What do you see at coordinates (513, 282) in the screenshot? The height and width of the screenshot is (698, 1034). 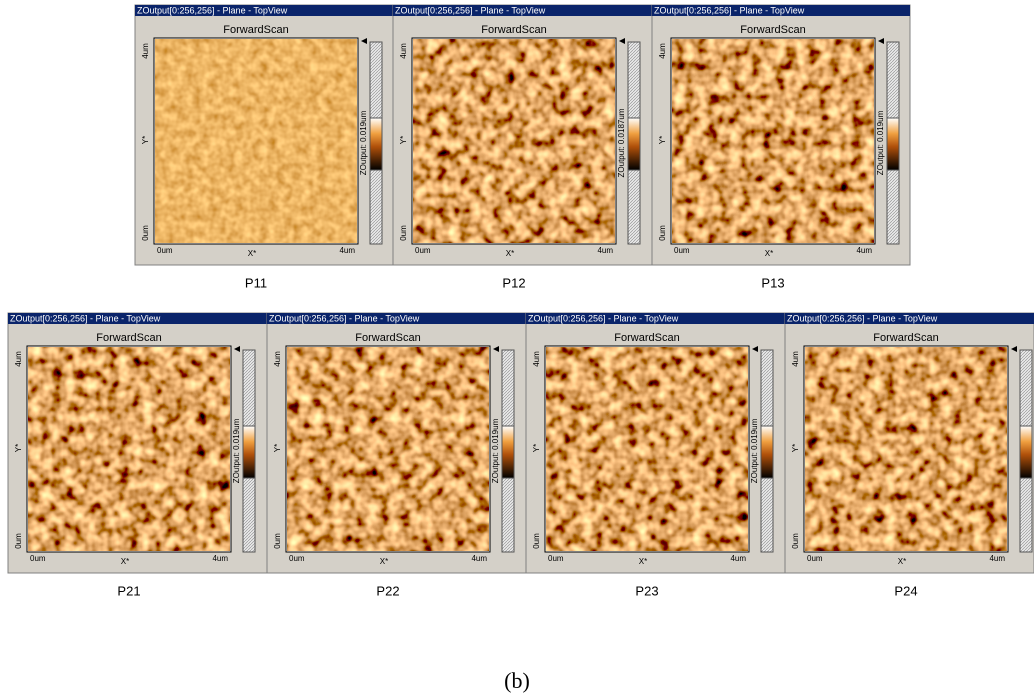 I see `panel-caption: P12` at bounding box center [513, 282].